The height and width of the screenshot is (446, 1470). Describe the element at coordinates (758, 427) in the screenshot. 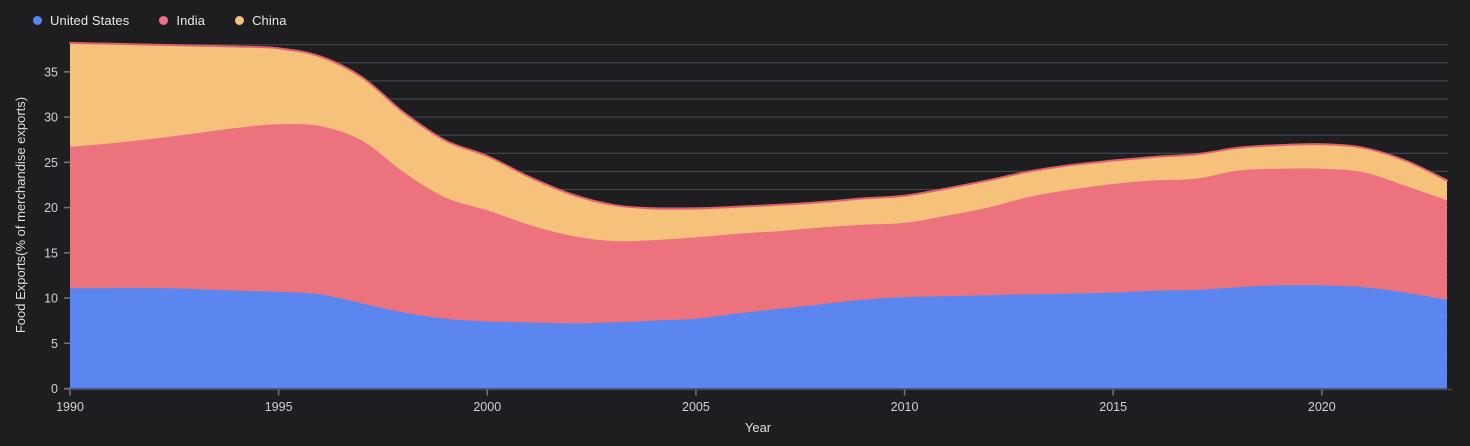

I see `x-axis-title: Year` at that location.